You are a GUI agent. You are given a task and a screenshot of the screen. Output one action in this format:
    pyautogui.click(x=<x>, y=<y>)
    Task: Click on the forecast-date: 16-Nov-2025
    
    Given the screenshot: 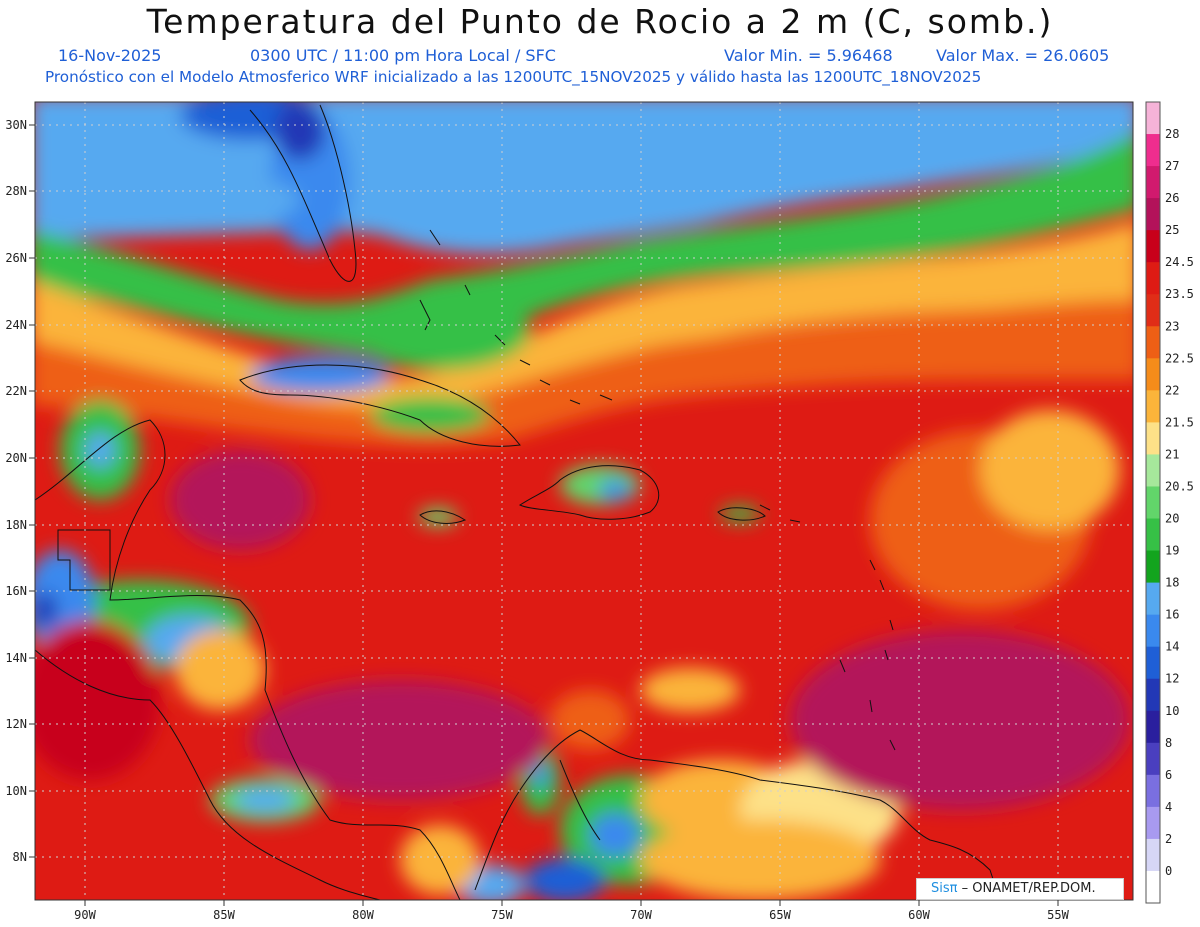 What is the action you would take?
    pyautogui.click(x=110, y=55)
    